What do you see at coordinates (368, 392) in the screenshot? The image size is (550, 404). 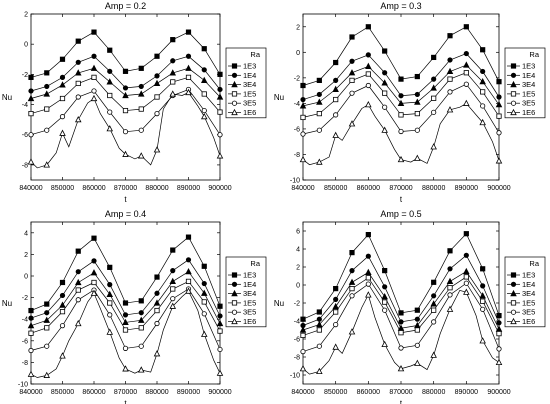 I see `x-tick-label: 860000` at bounding box center [368, 392].